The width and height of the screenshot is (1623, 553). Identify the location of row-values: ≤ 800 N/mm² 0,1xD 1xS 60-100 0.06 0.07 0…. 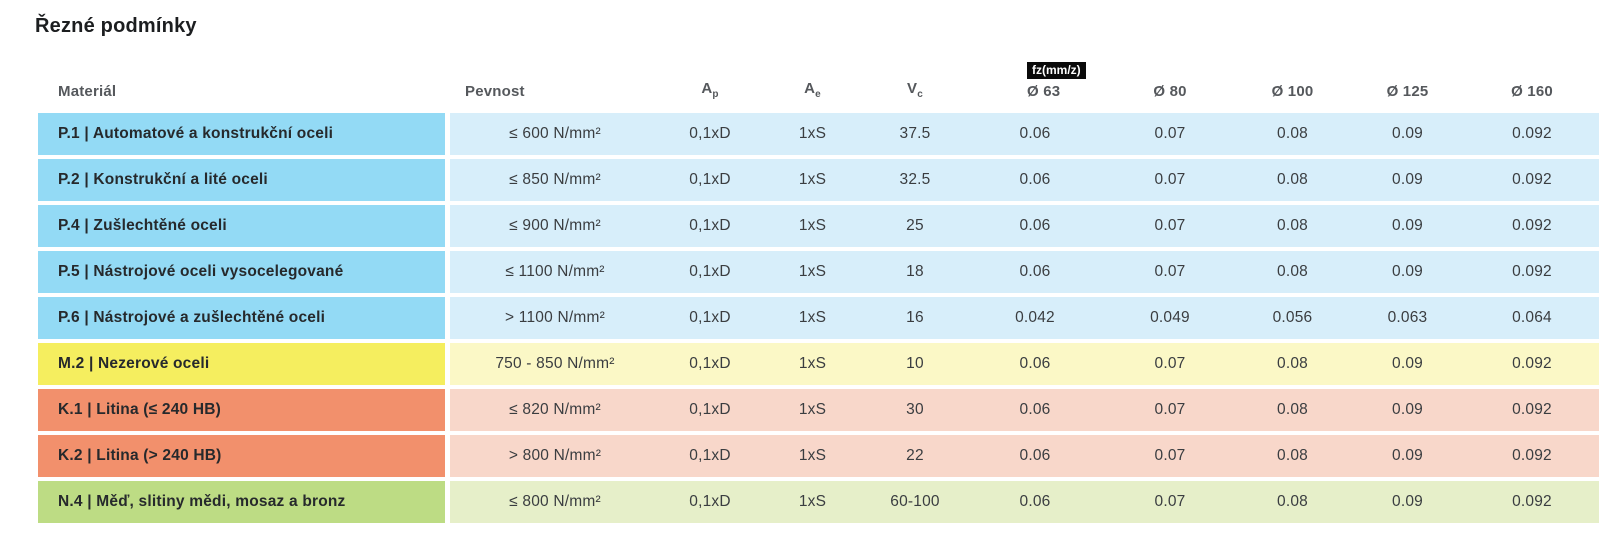
(1024, 502).